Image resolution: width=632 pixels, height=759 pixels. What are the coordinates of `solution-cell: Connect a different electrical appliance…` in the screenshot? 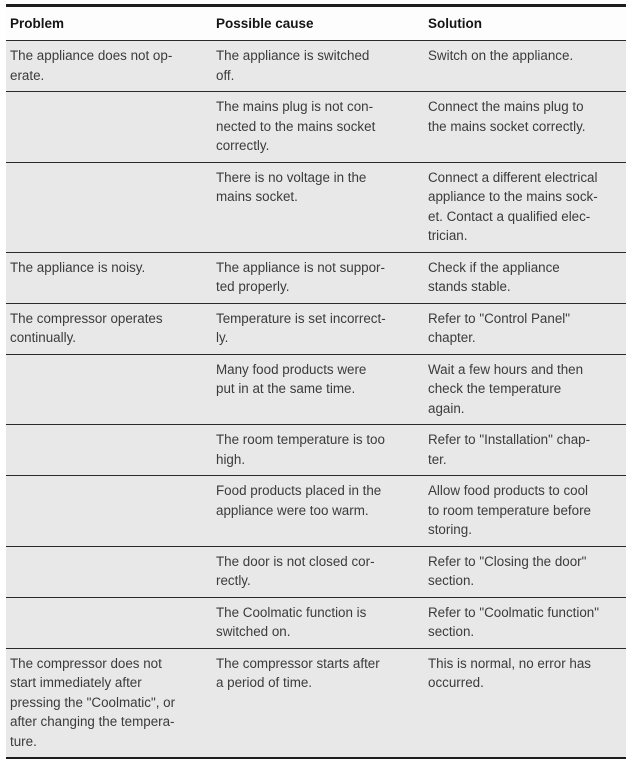 It's located at (525, 207).